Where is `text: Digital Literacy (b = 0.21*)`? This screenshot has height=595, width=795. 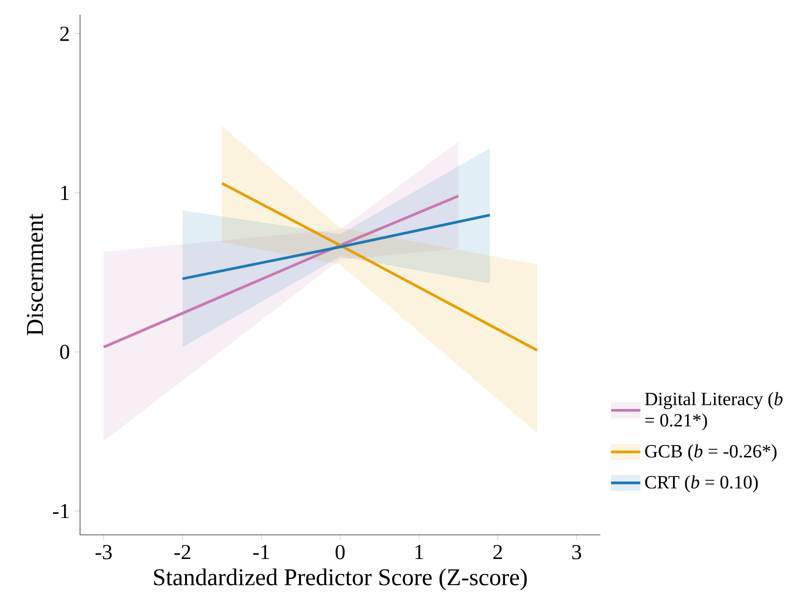
text: Digital Literacy (b = 0.21*) is located at coordinates (713, 411).